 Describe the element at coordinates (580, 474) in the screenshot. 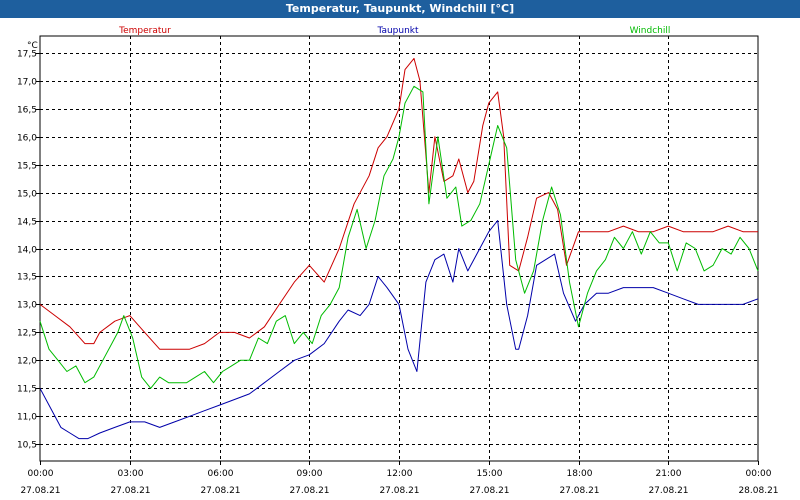

I see `x-tick-time-label: 18:00` at that location.